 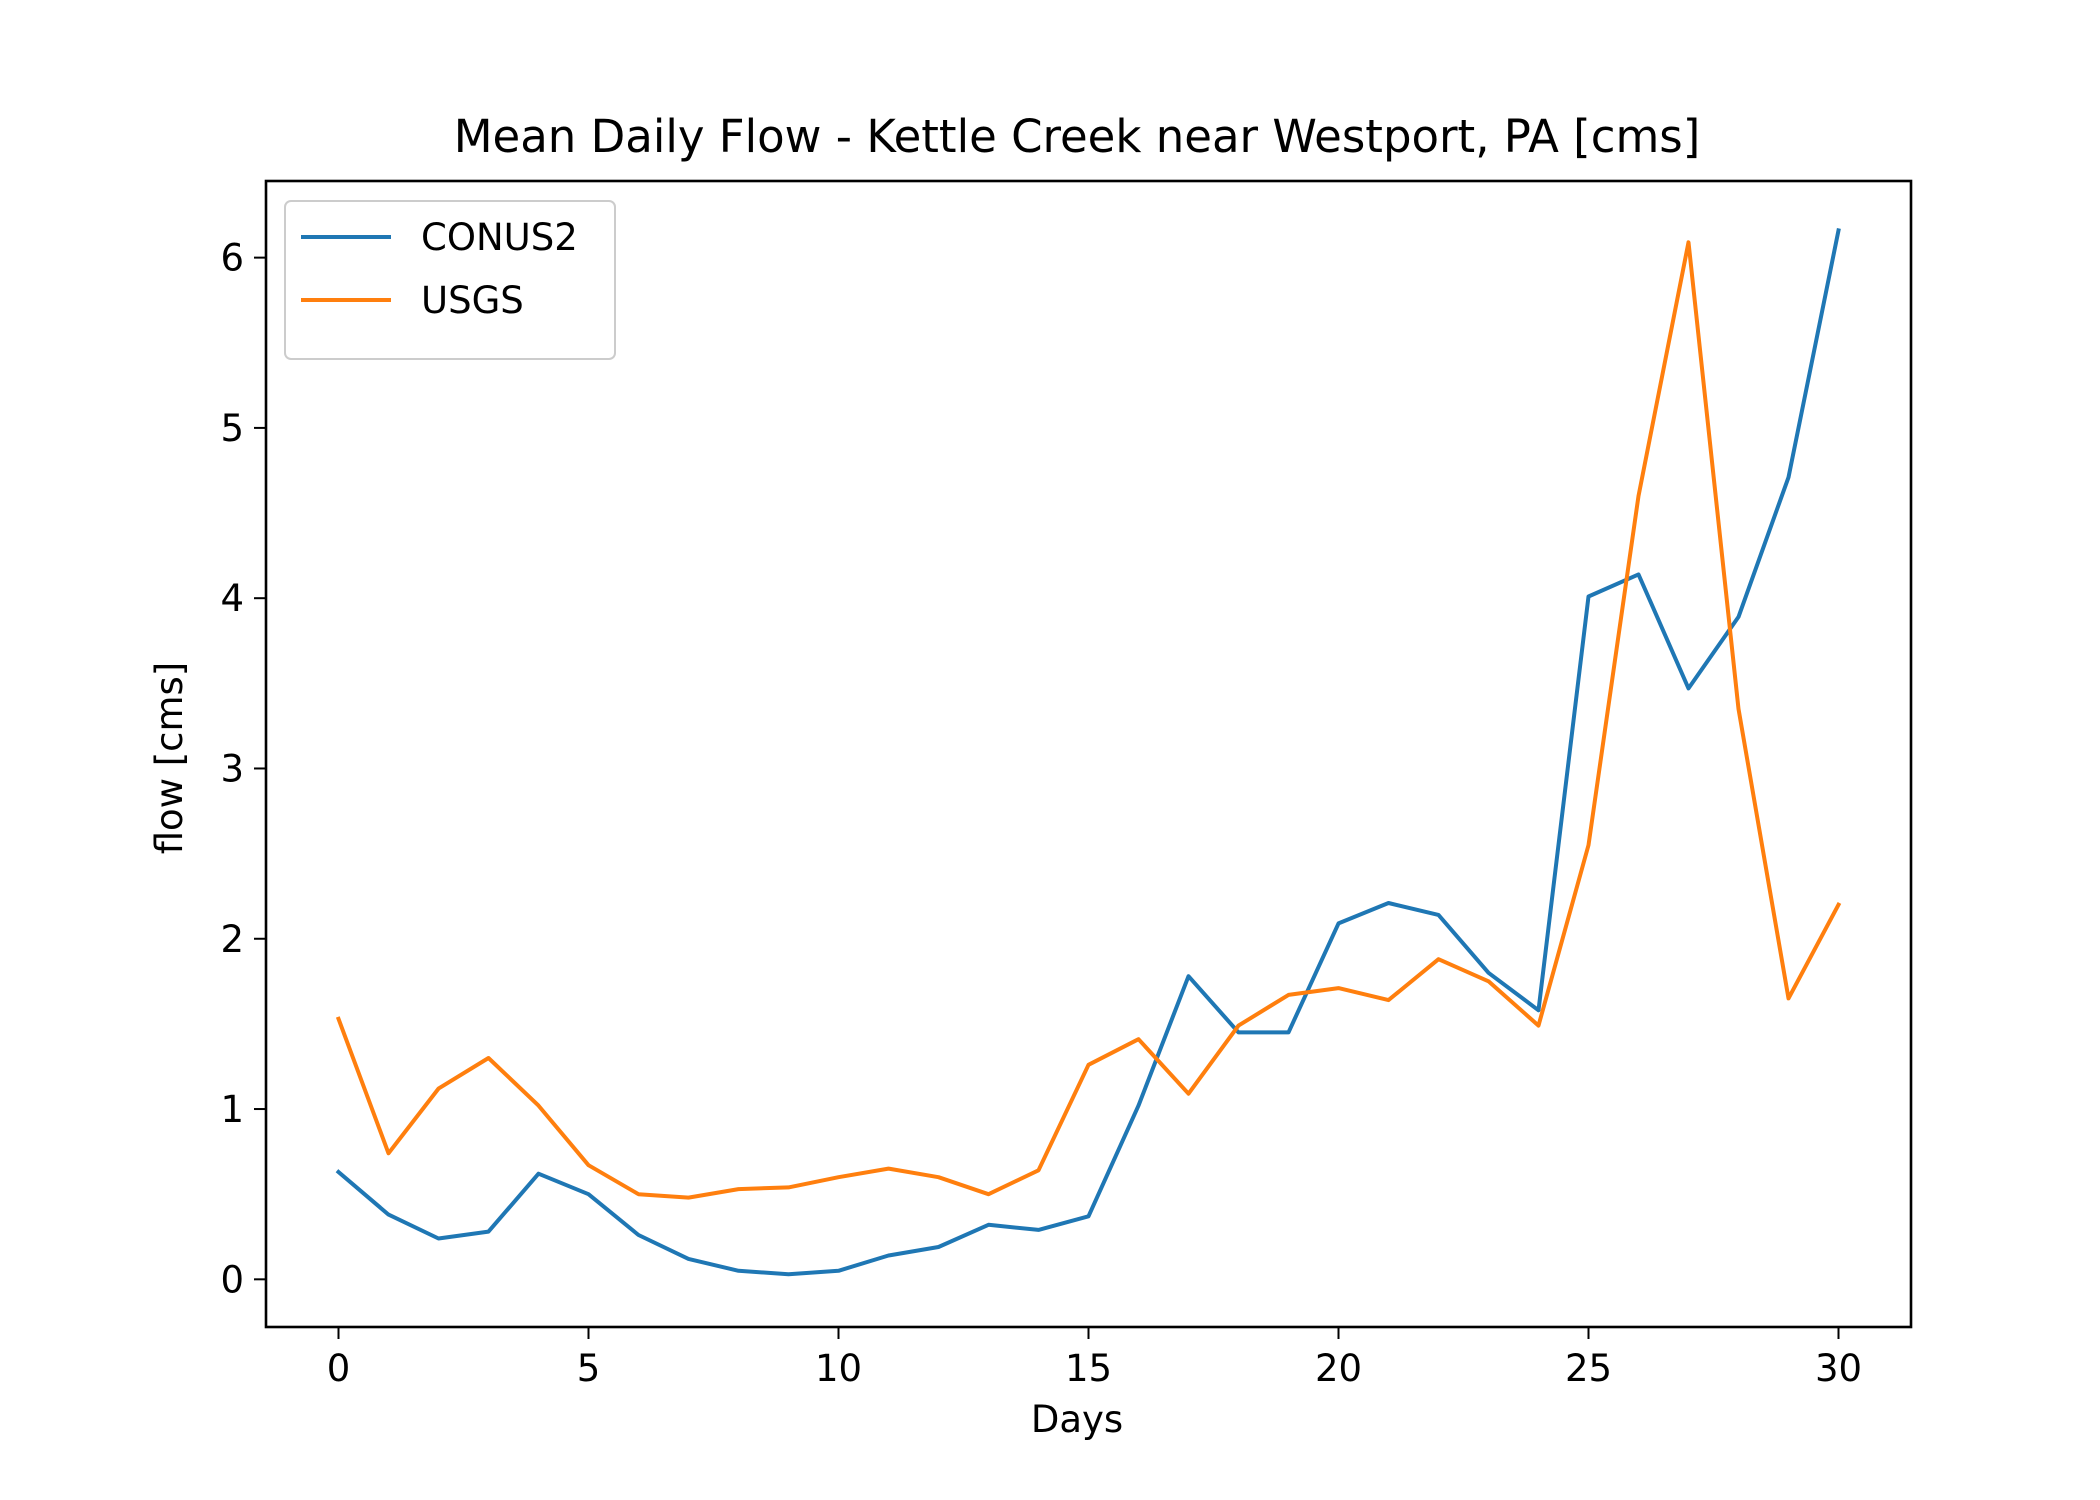 What do you see at coordinates (472, 300) in the screenshot?
I see `legend-label-usgs: USGS` at bounding box center [472, 300].